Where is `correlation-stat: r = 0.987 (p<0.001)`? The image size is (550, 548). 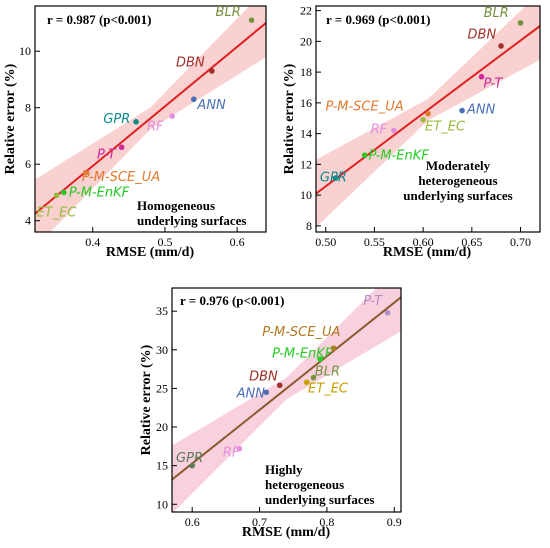
correlation-stat: r = 0.987 (p<0.001) is located at coordinates (99, 19).